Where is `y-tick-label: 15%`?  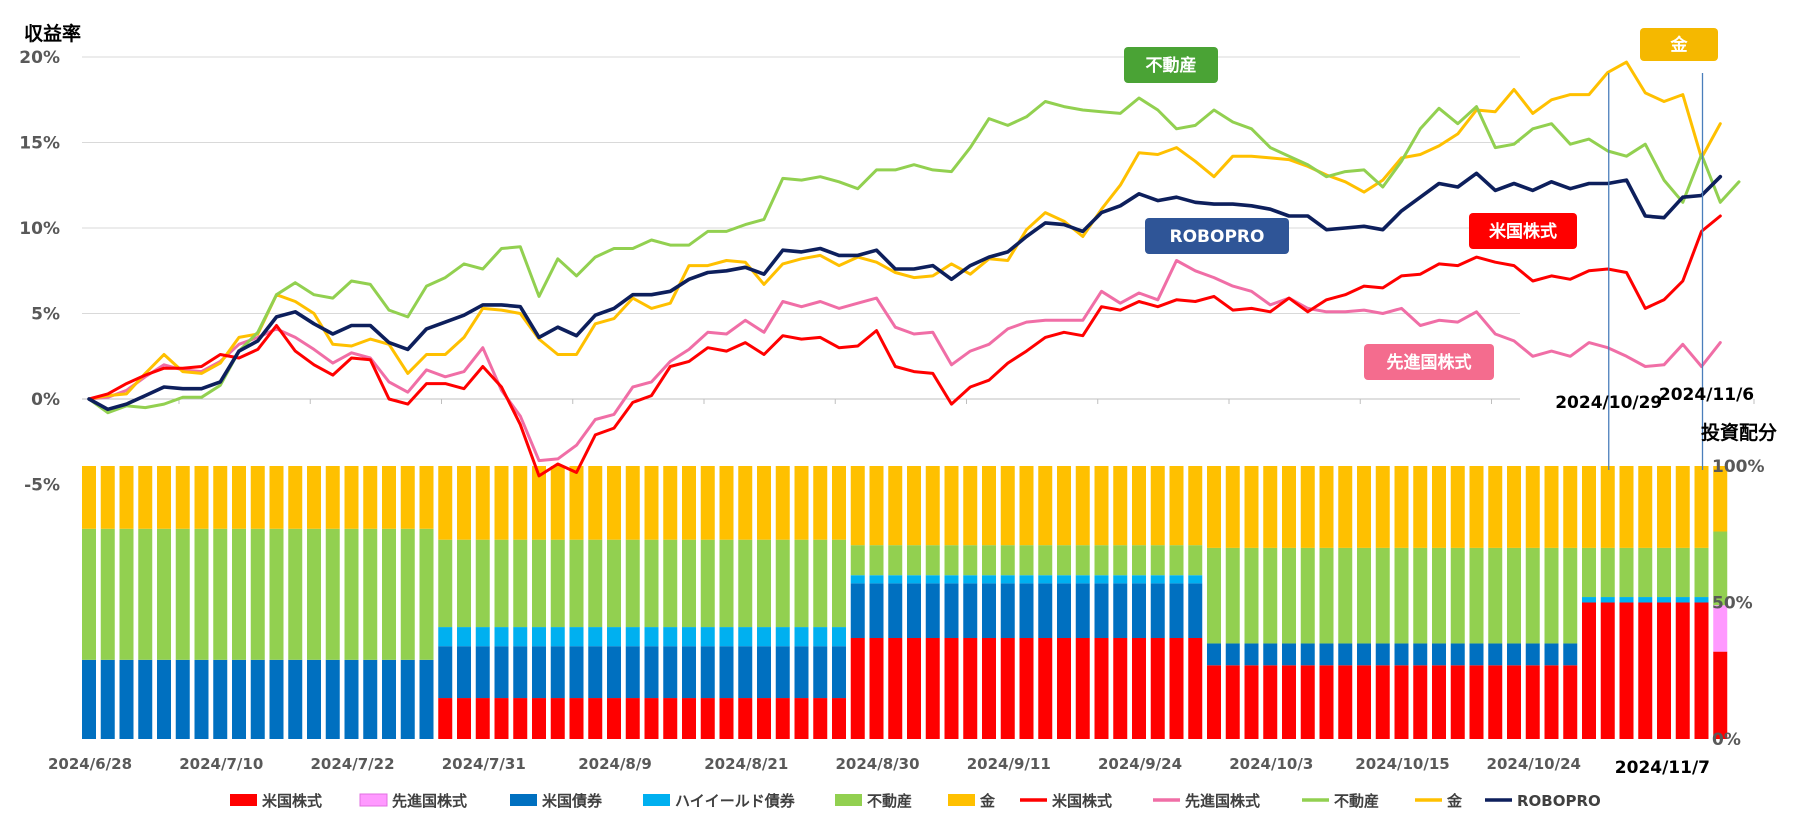 y-tick-label: 15% is located at coordinates (39, 144).